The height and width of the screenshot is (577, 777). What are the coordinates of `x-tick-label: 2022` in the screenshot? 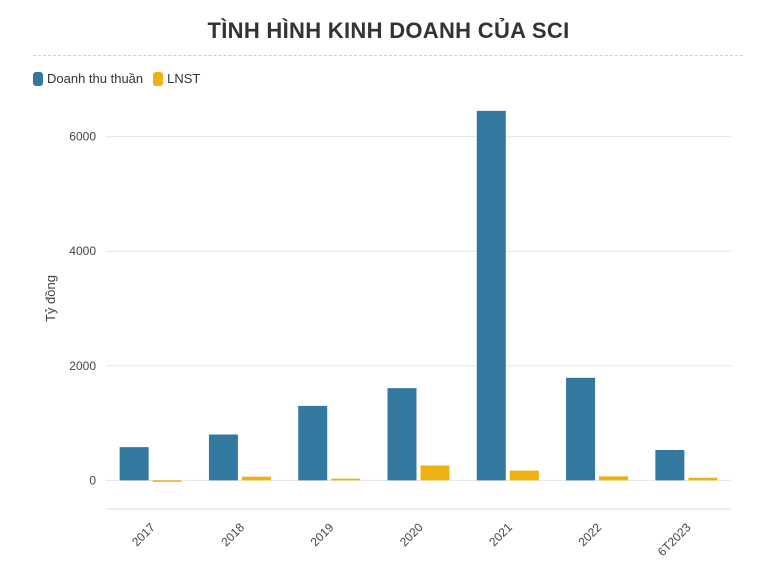 It's located at (590, 534).